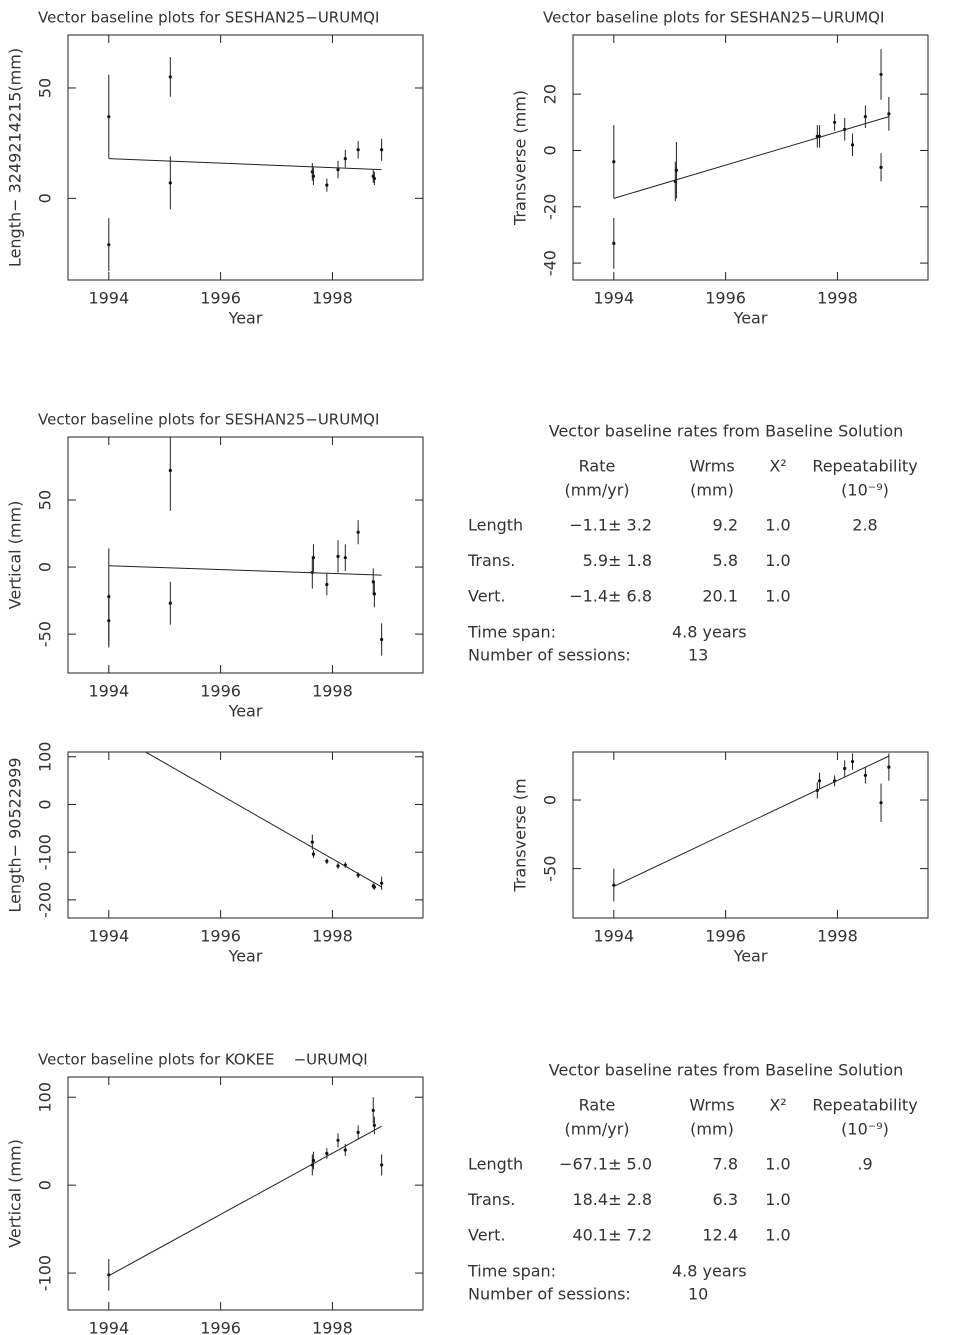 This screenshot has height=1335, width=959. What do you see at coordinates (15, 157) in the screenshot?
I see `y-axis-label: Length− 3249214215(mm)` at bounding box center [15, 157].